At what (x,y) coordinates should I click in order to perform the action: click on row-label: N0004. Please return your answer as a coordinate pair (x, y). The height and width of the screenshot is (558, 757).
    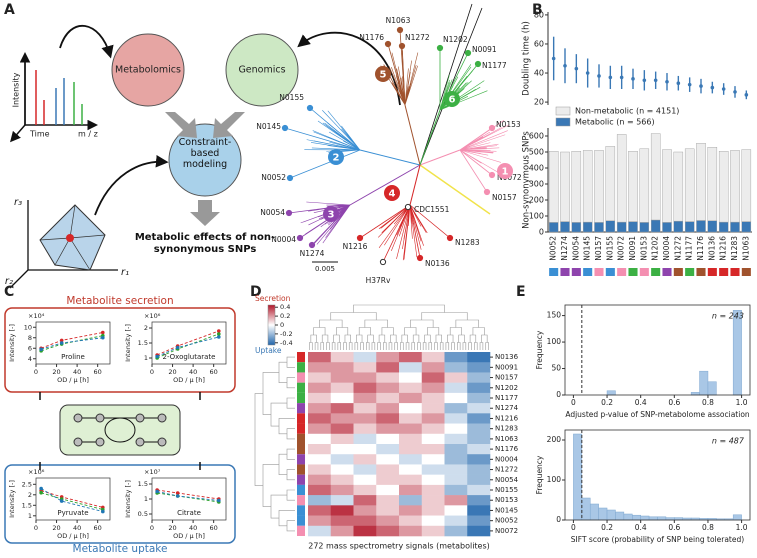
    Looking at the image, I should click on (507, 459).